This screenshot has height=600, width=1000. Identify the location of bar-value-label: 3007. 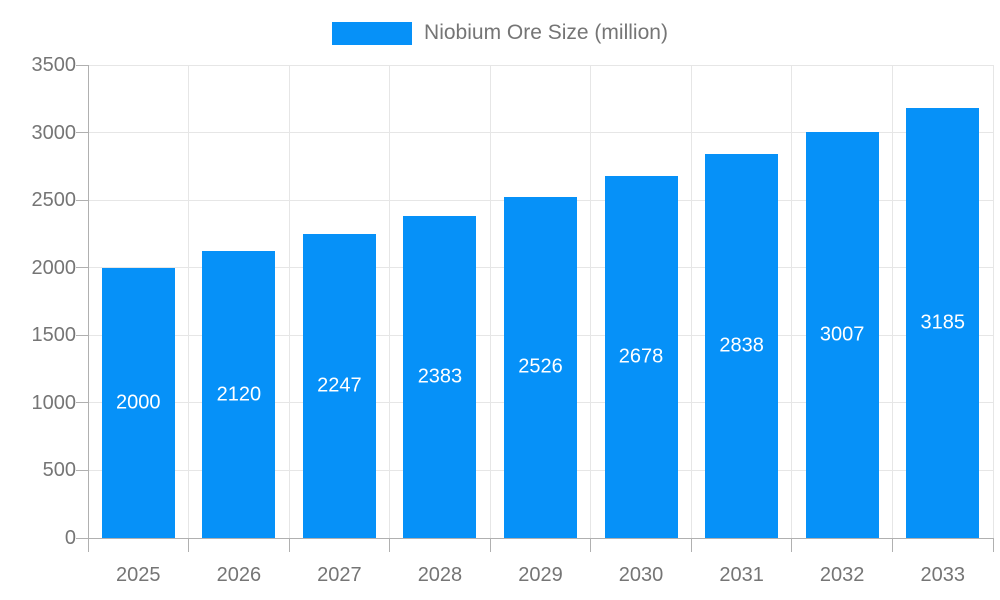
(842, 334).